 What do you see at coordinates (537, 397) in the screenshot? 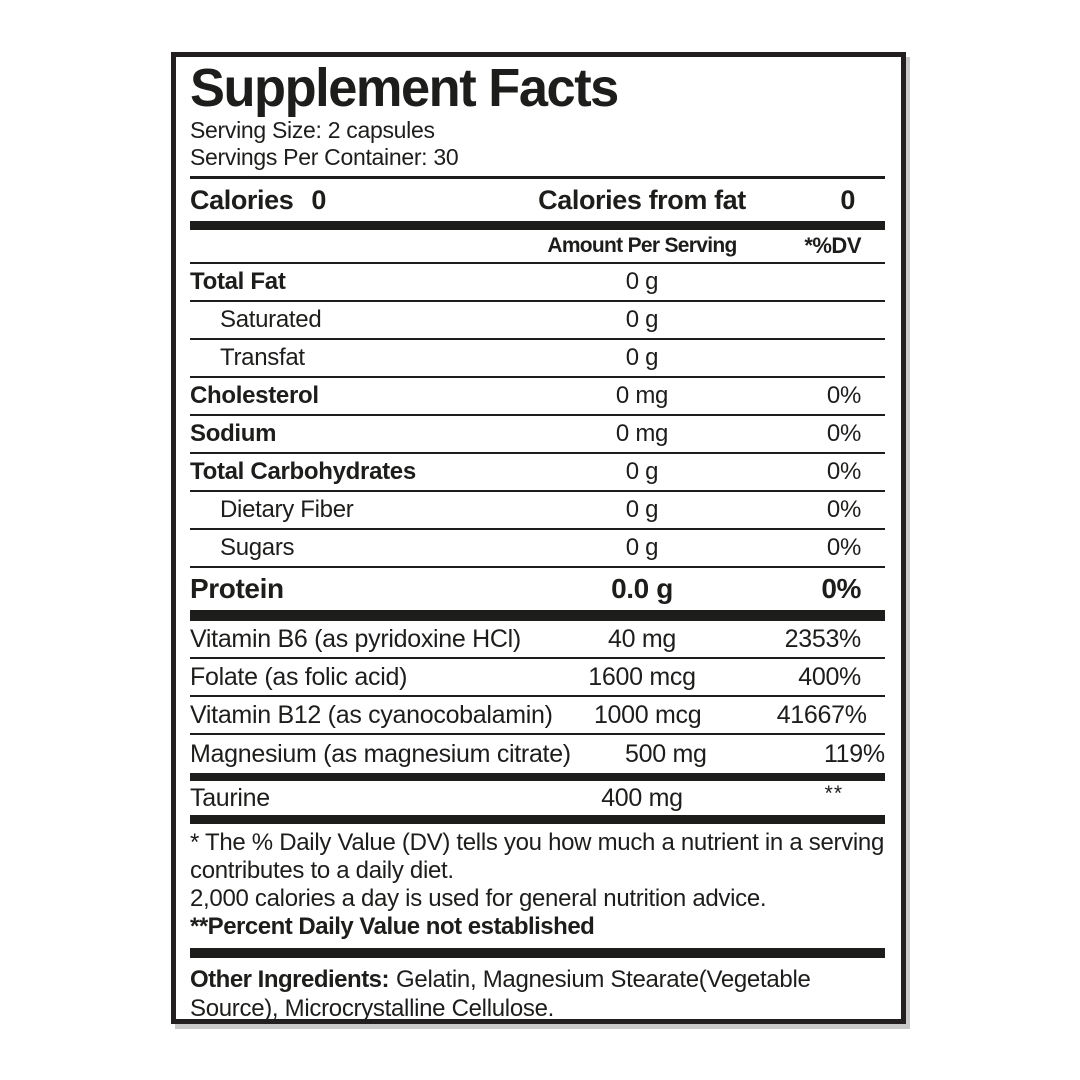
I see `nutrient-row-cholesterol: Cholesterol 0 mg 0%` at bounding box center [537, 397].